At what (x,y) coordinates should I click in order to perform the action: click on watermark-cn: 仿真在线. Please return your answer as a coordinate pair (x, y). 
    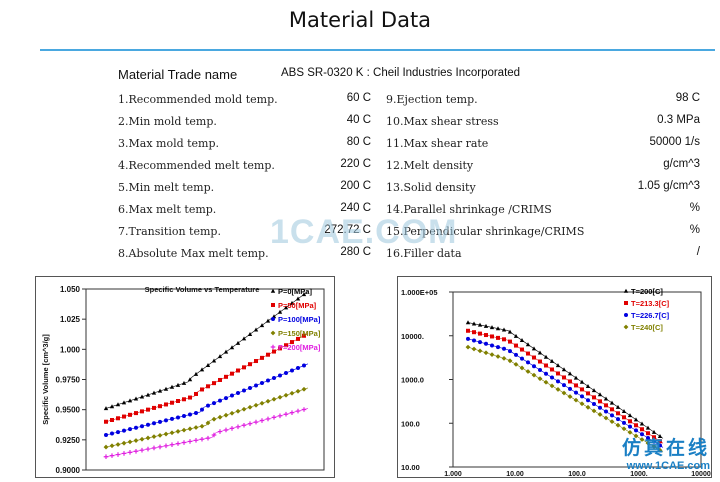
    Looking at the image, I should click on (665, 448).